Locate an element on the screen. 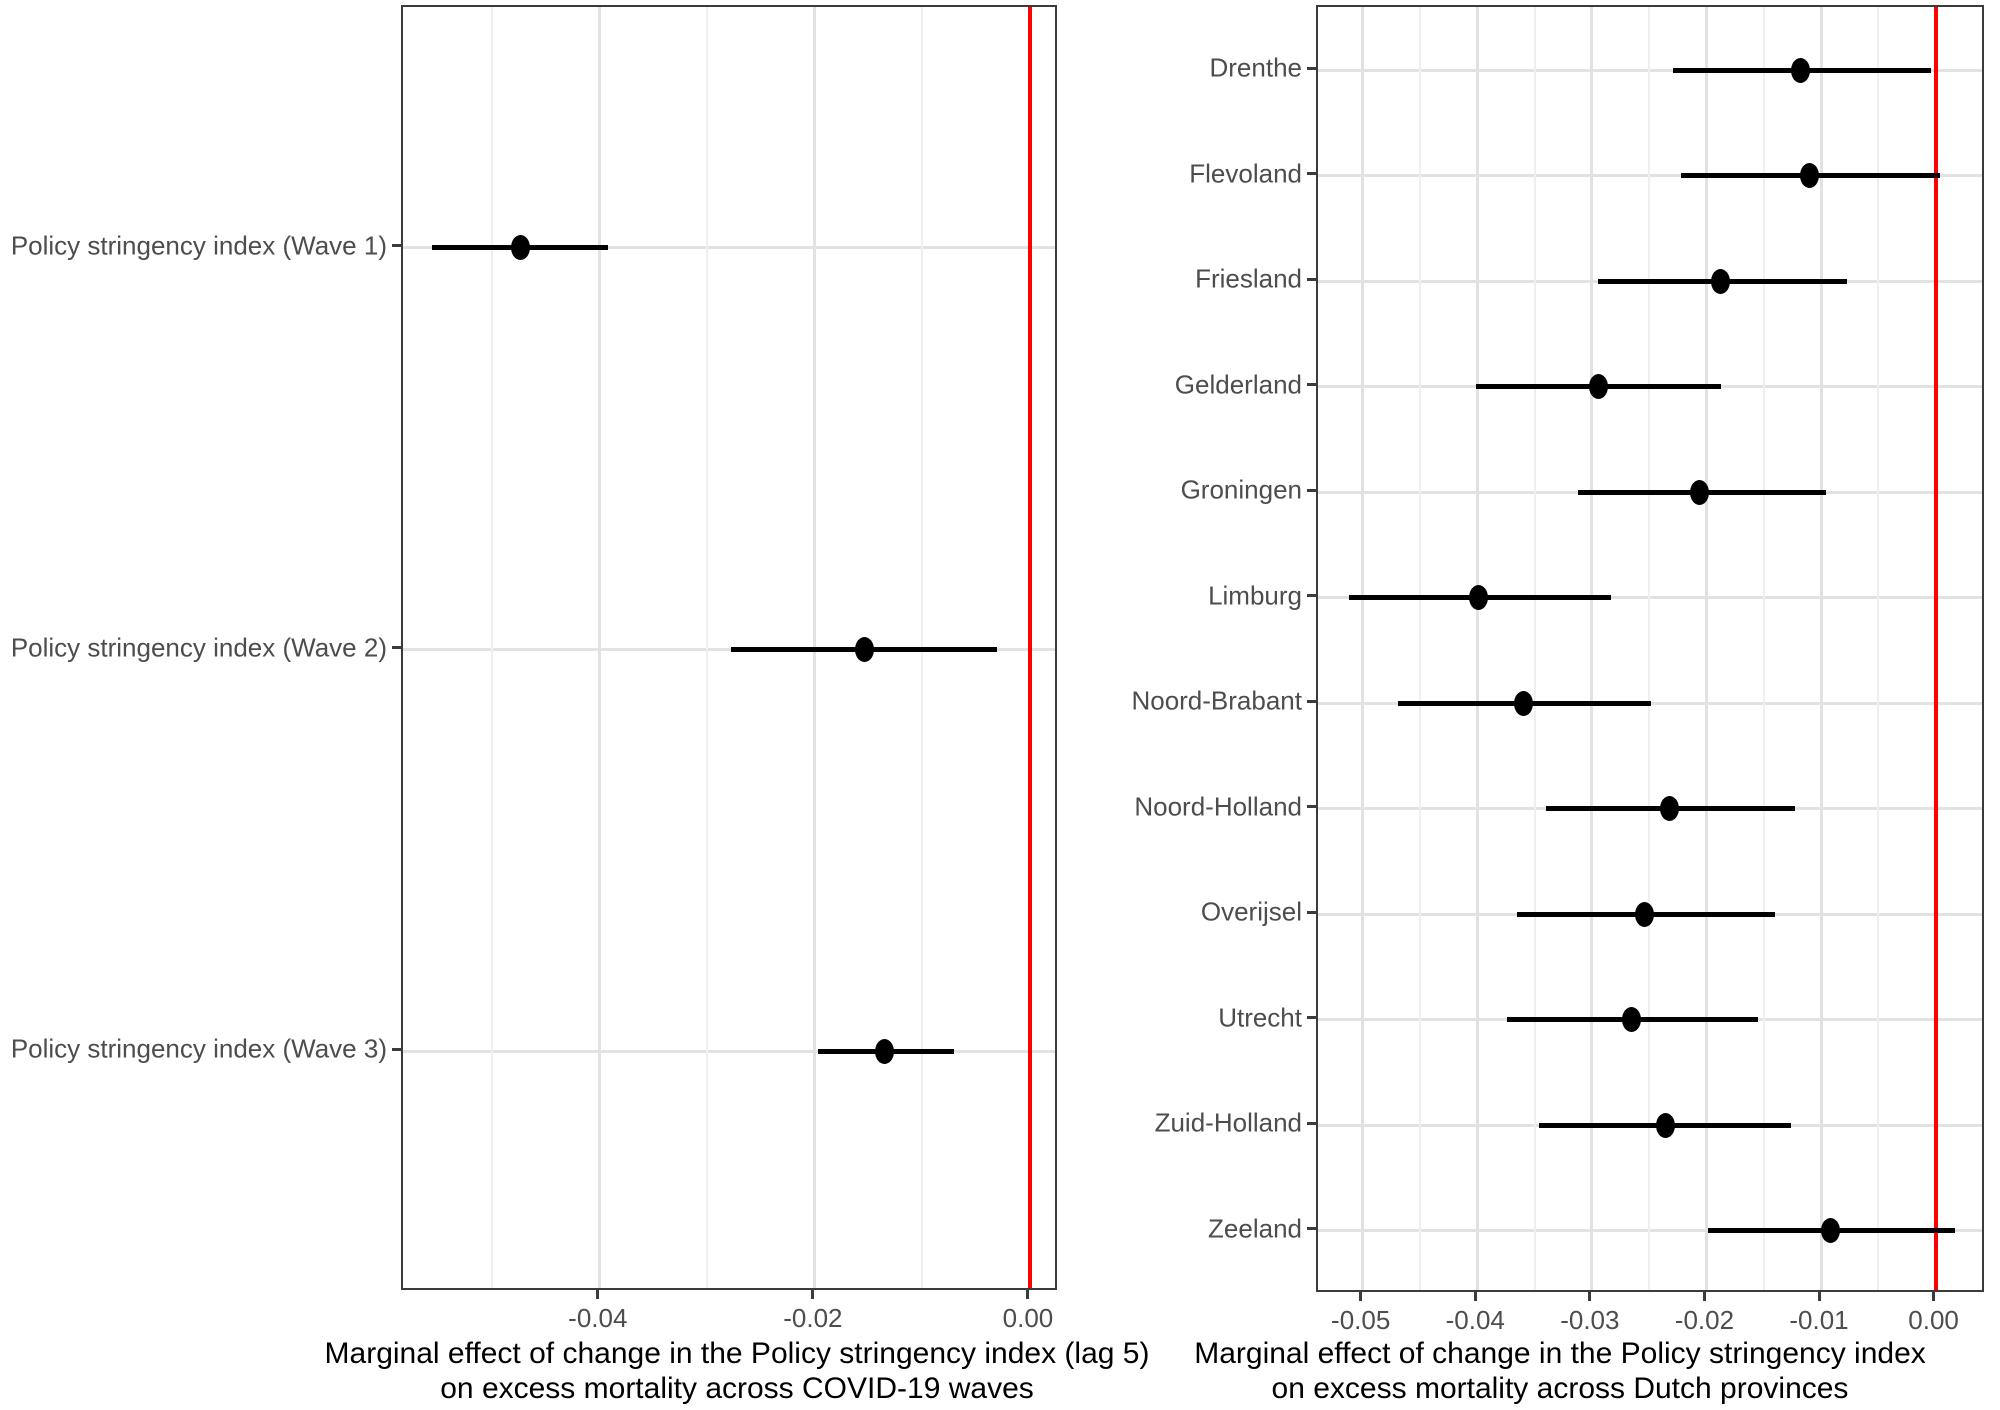 The image size is (2000, 1410). provinces-y-axis-label-groningen: Groningen is located at coordinates (1241, 489).